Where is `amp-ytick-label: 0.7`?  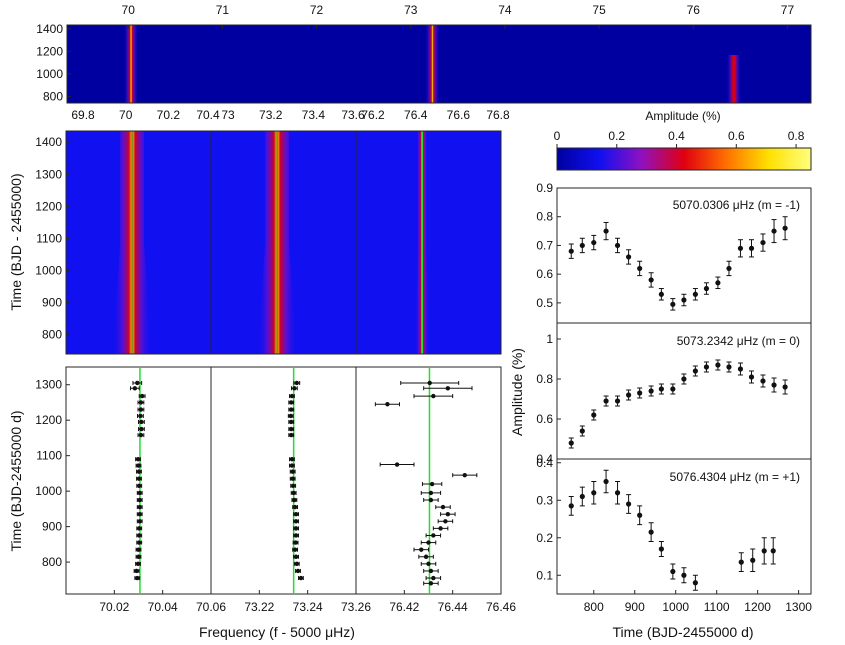 amp-ytick-label: 0.7 is located at coordinates (544, 245).